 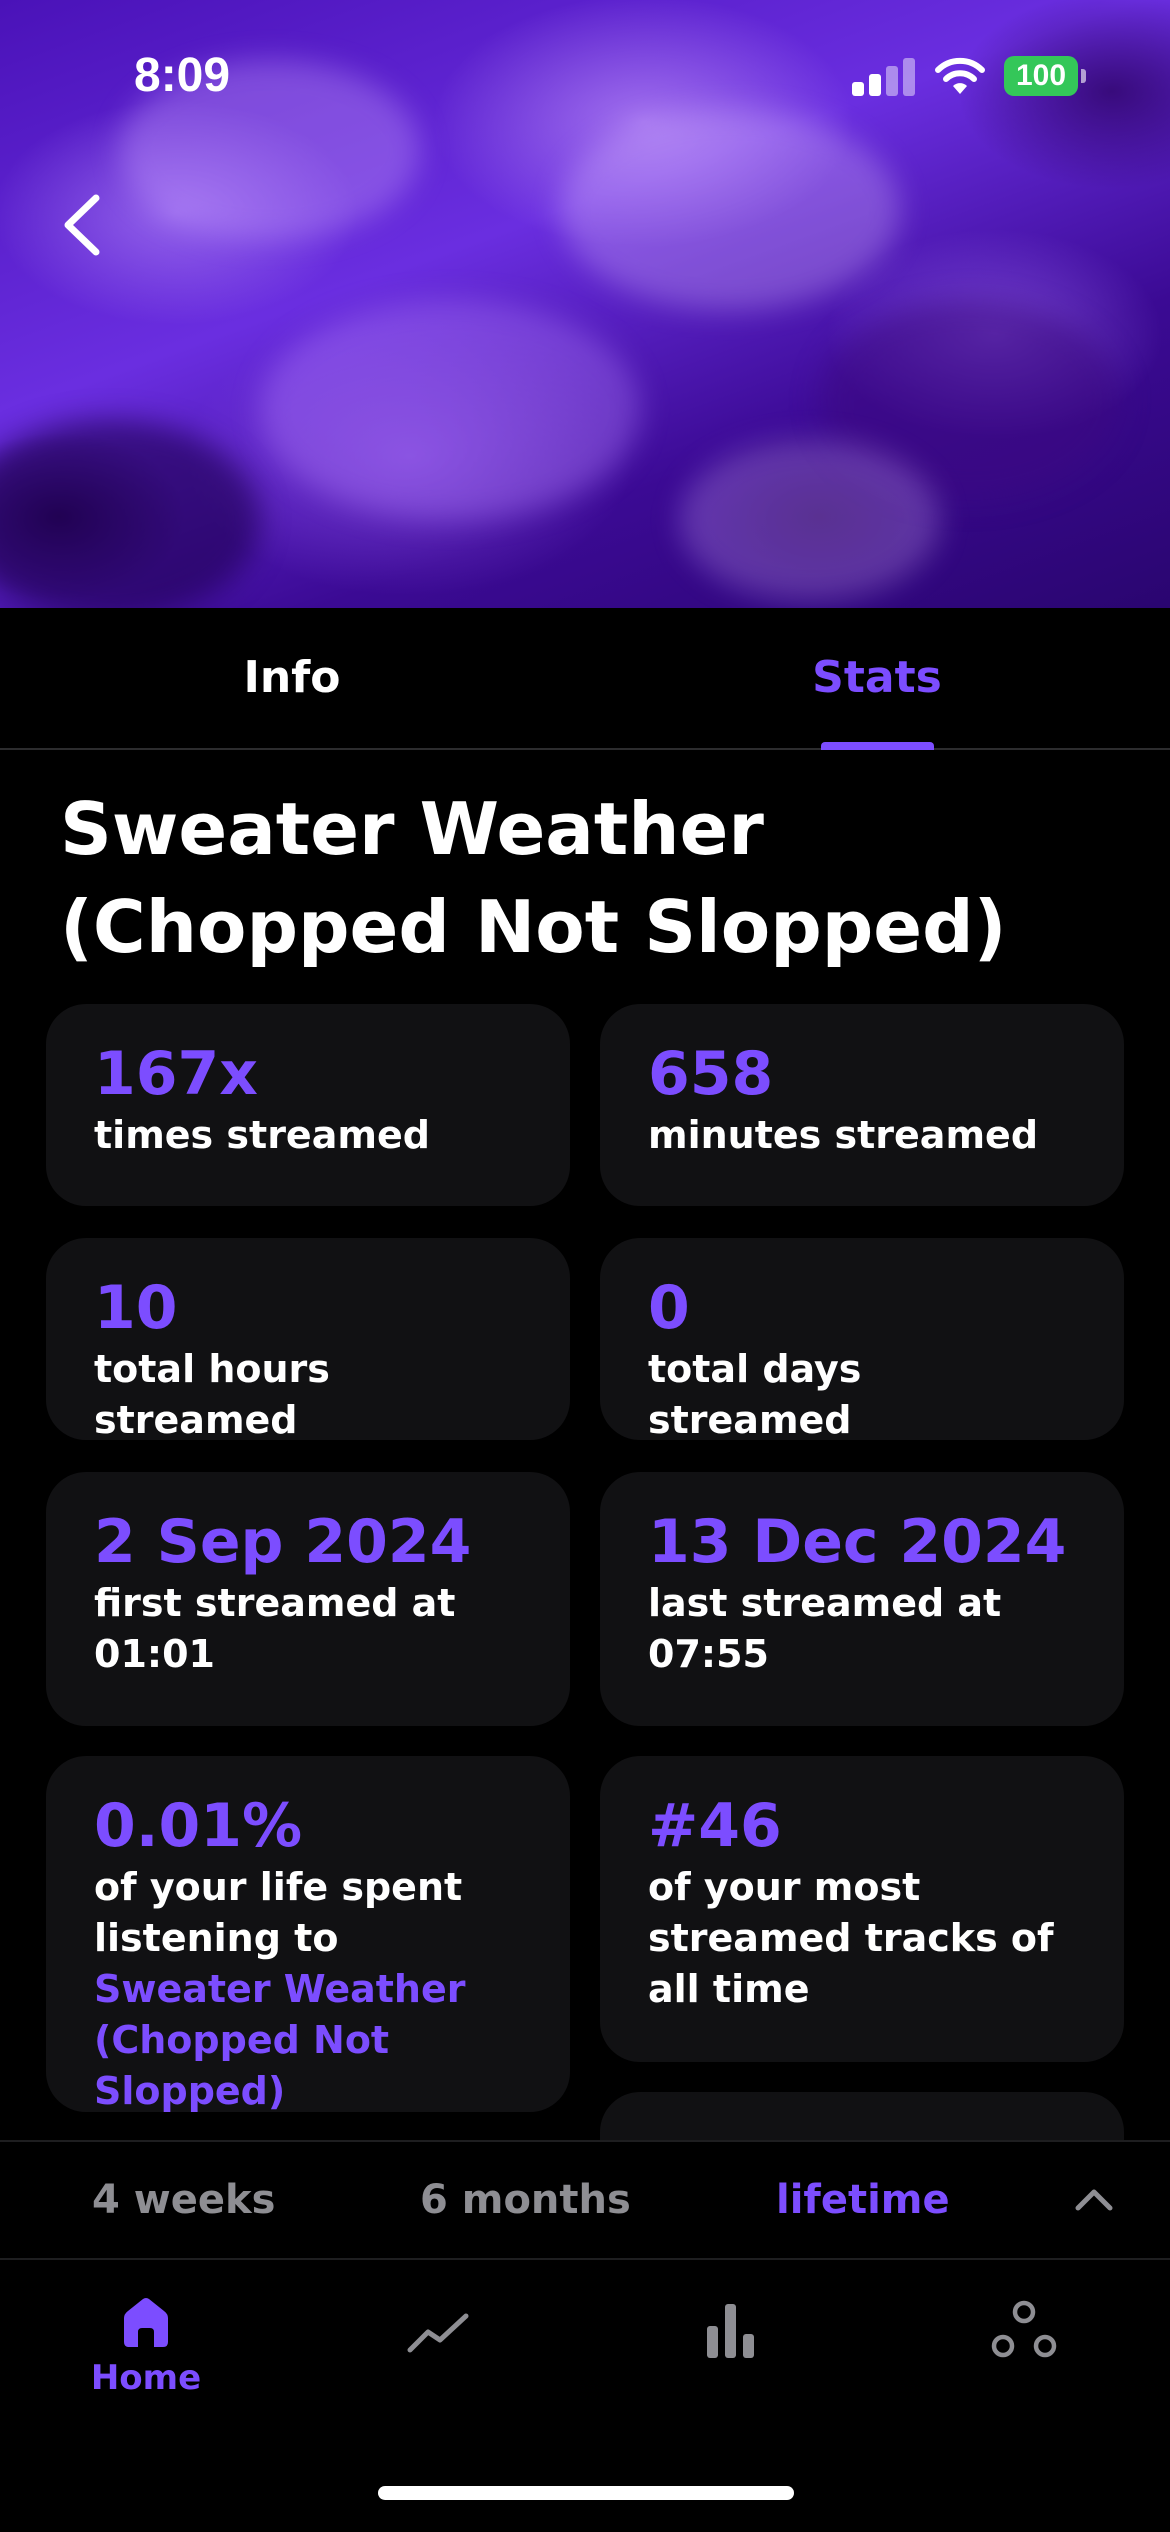 I want to click on stat-card-partial, so click(x=862, y=2116).